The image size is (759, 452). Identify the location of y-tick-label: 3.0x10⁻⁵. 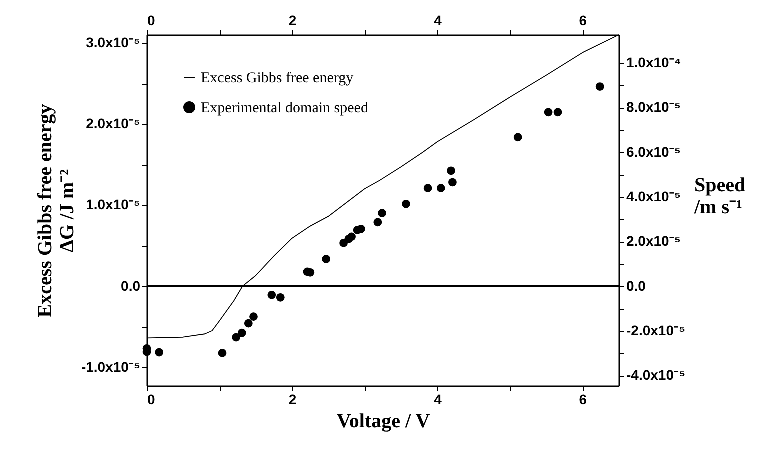
(113, 42).